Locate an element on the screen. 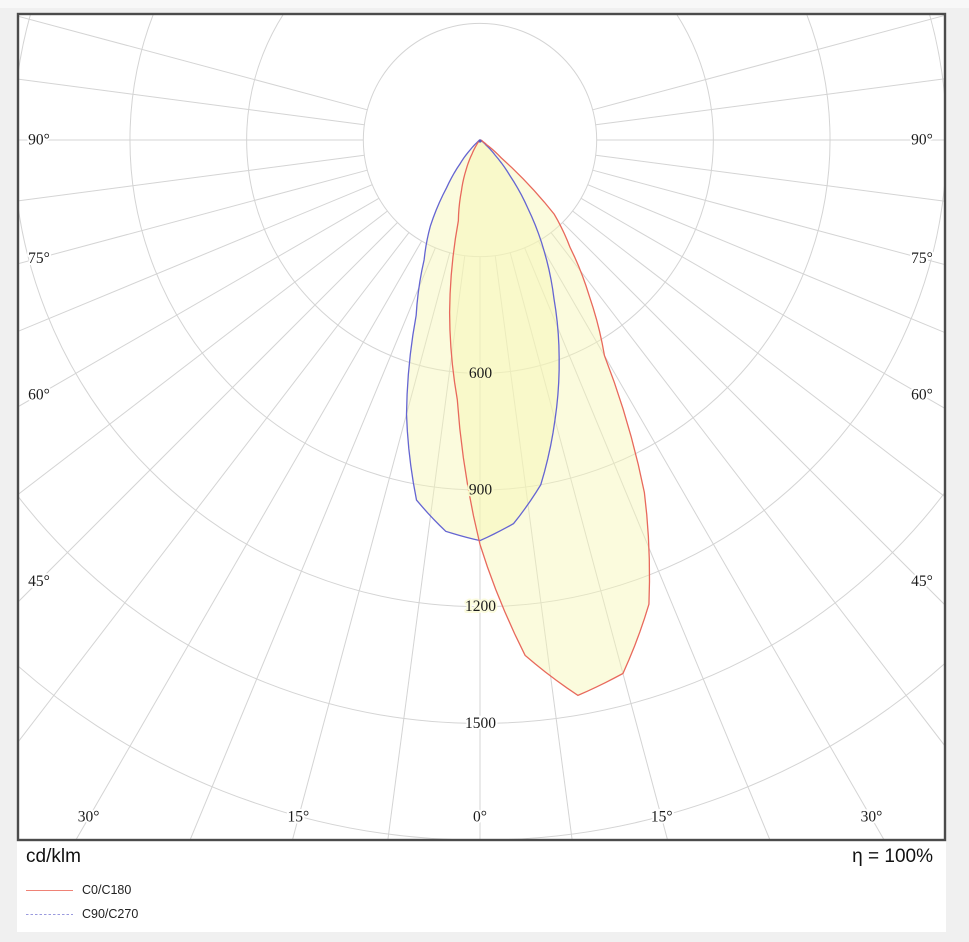 The image size is (969, 942). grid-radial--52.5 is located at coordinates (203, 353).